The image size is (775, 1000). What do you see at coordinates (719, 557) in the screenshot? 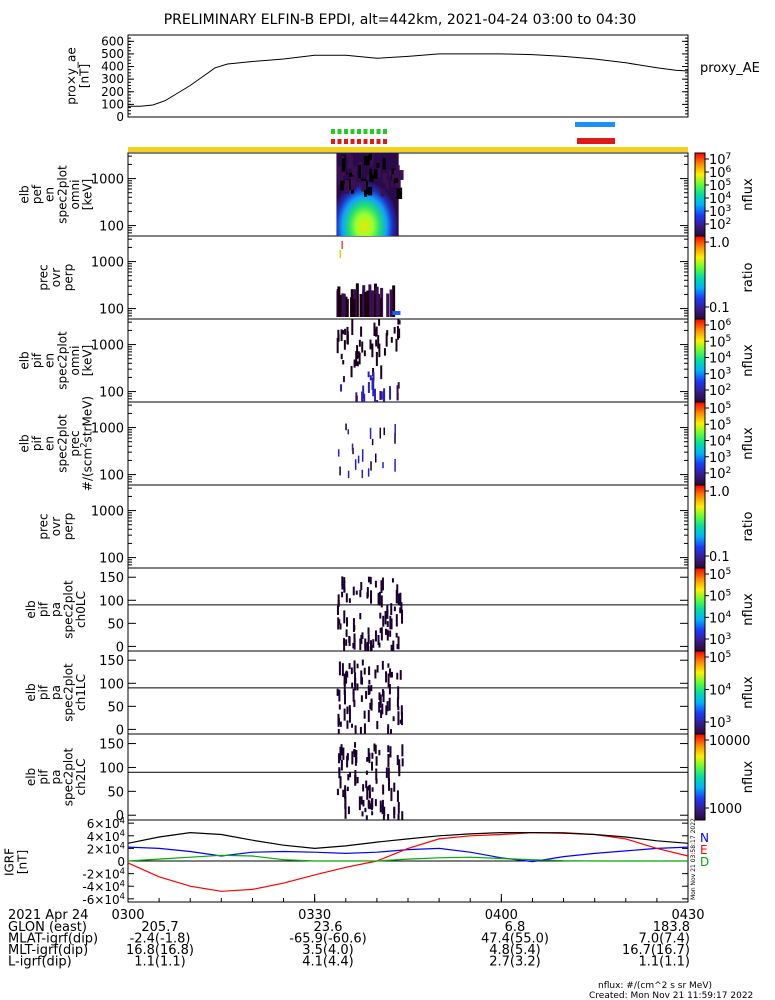
I see `colorbar-tick-label: 0.1` at bounding box center [719, 557].